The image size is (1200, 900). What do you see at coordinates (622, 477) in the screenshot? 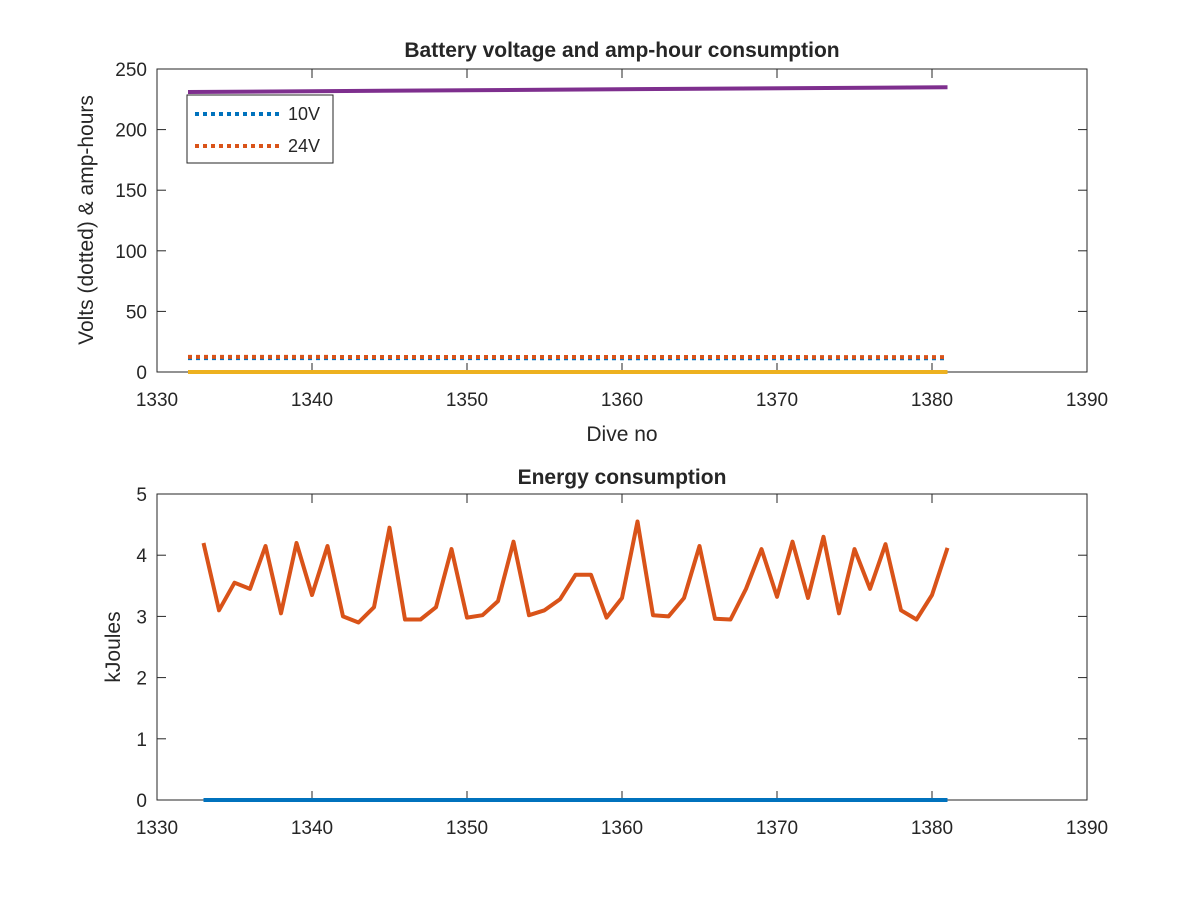
I see `chart-title: Energy consumption` at bounding box center [622, 477].